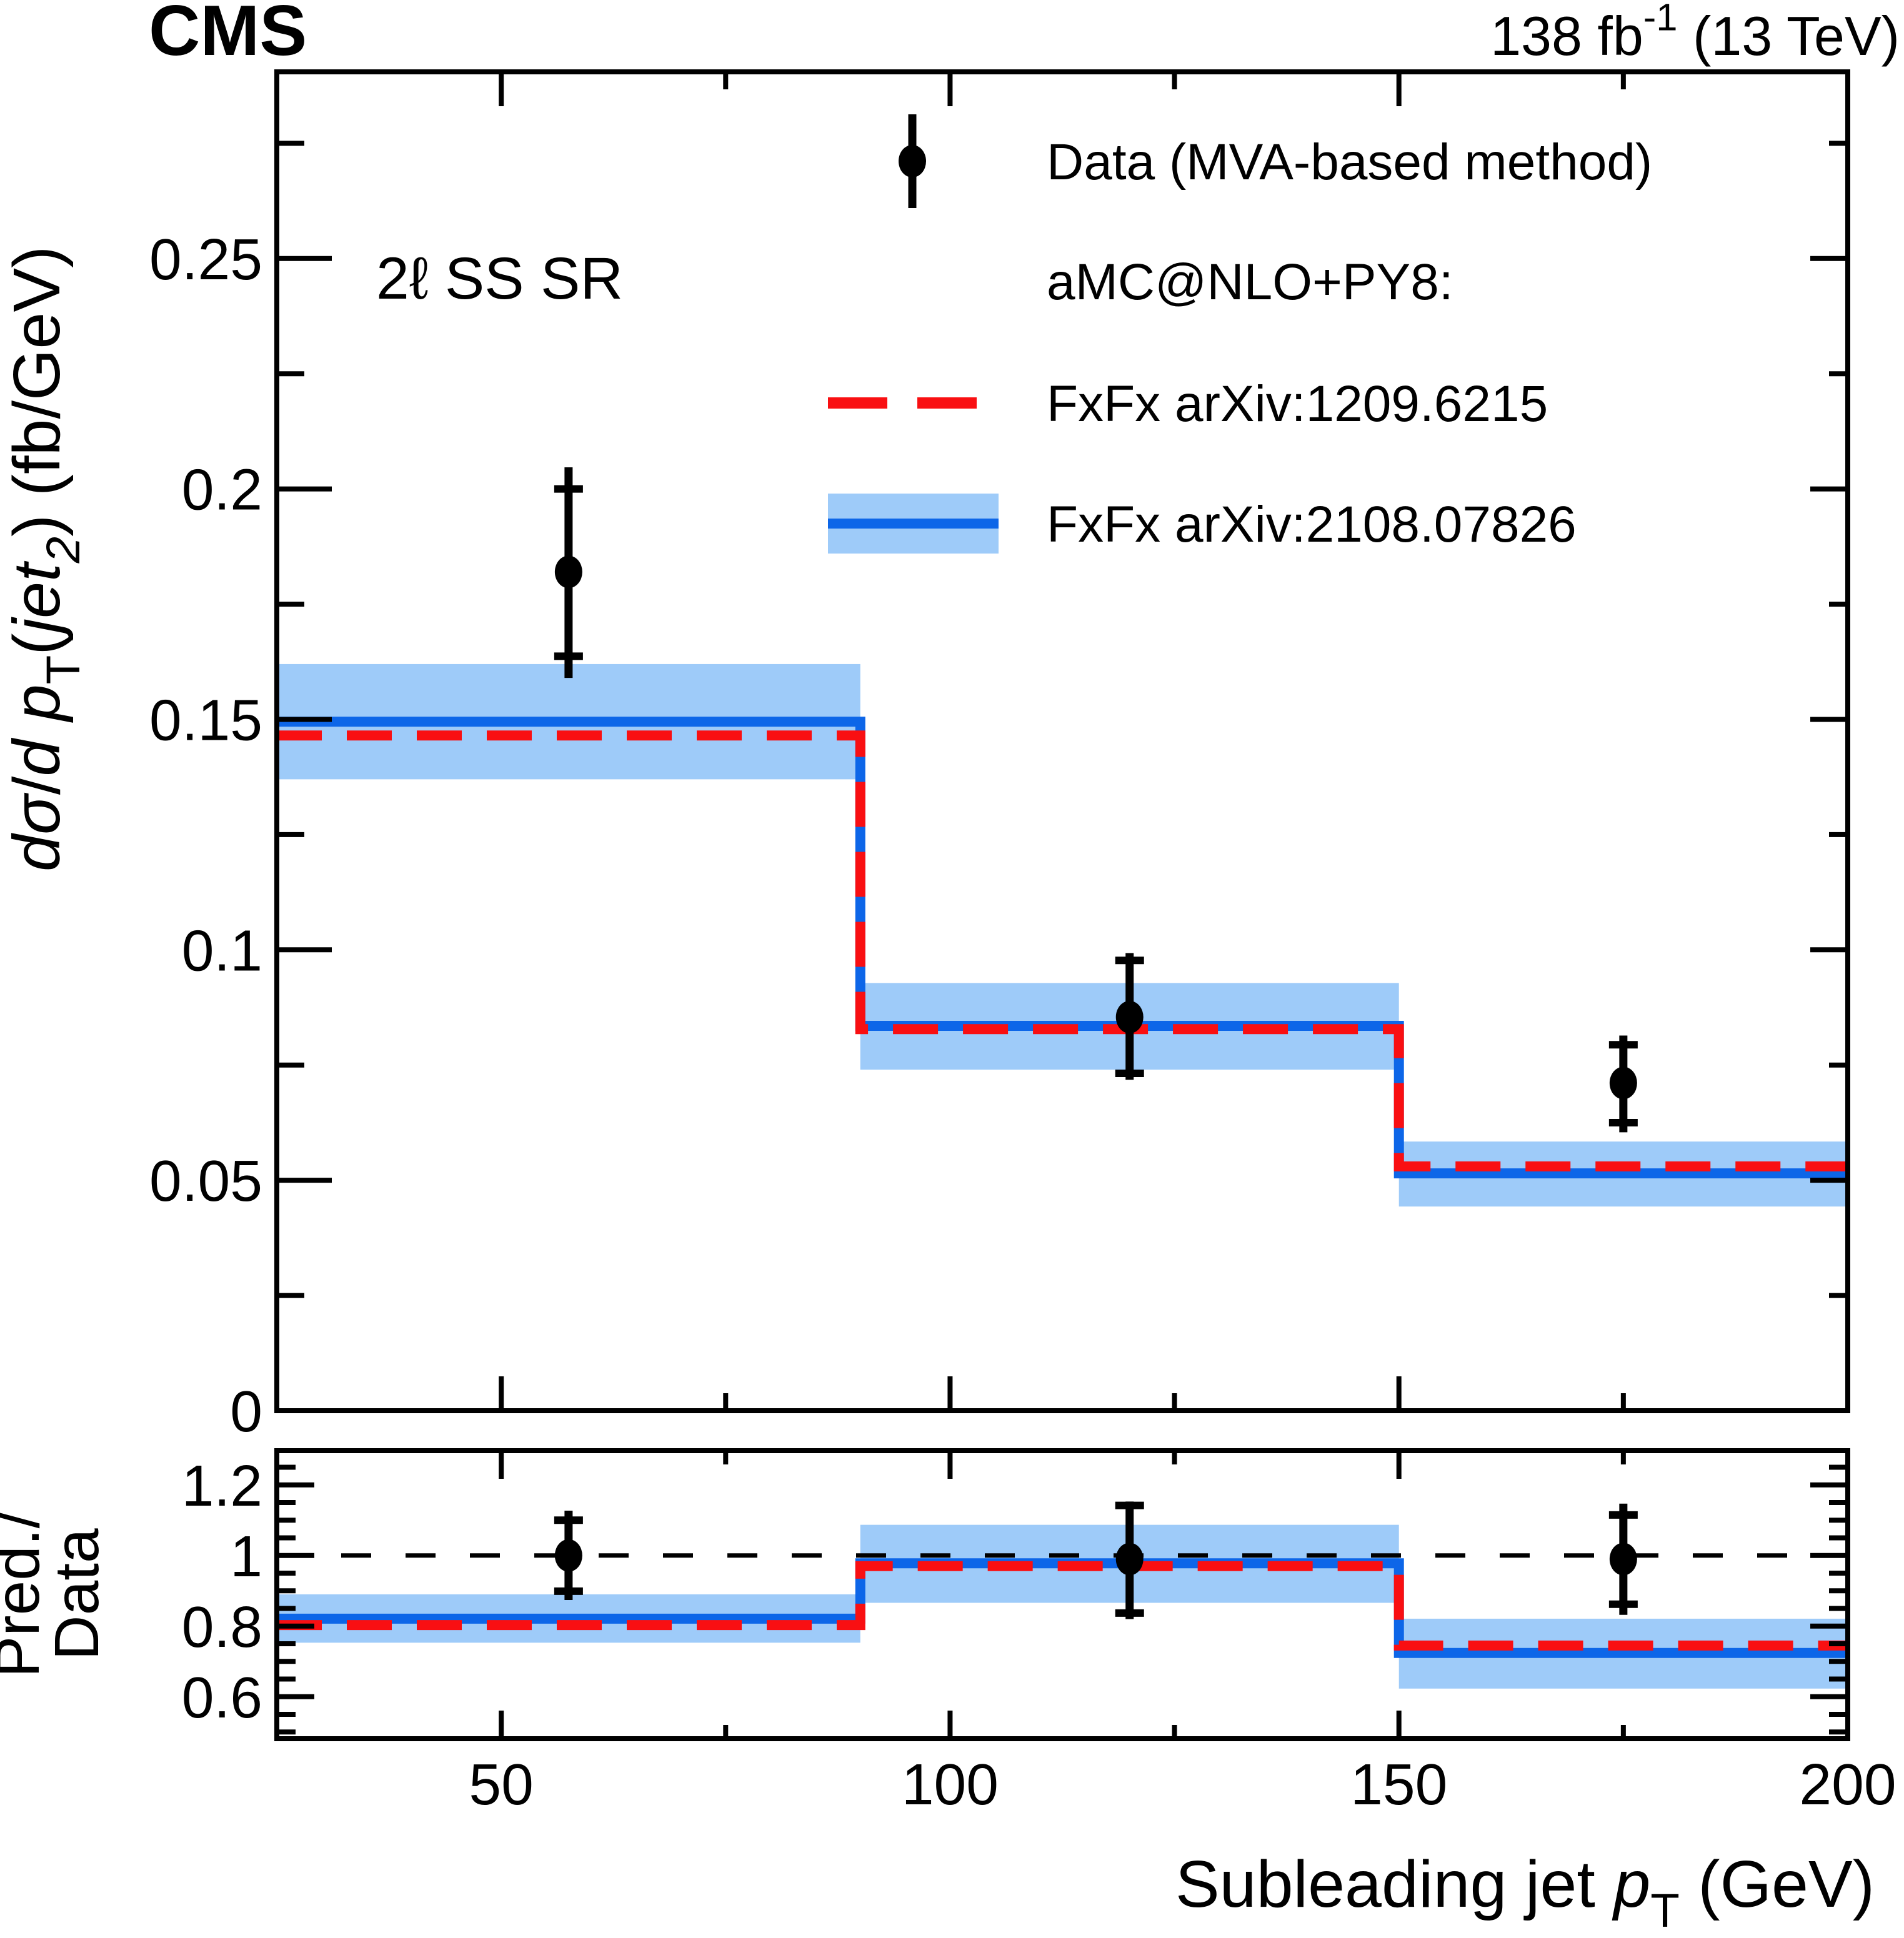 This screenshot has width=1904, height=1938. Describe the element at coordinates (228, 35) in the screenshot. I see `cms-logo: CMS` at that location.